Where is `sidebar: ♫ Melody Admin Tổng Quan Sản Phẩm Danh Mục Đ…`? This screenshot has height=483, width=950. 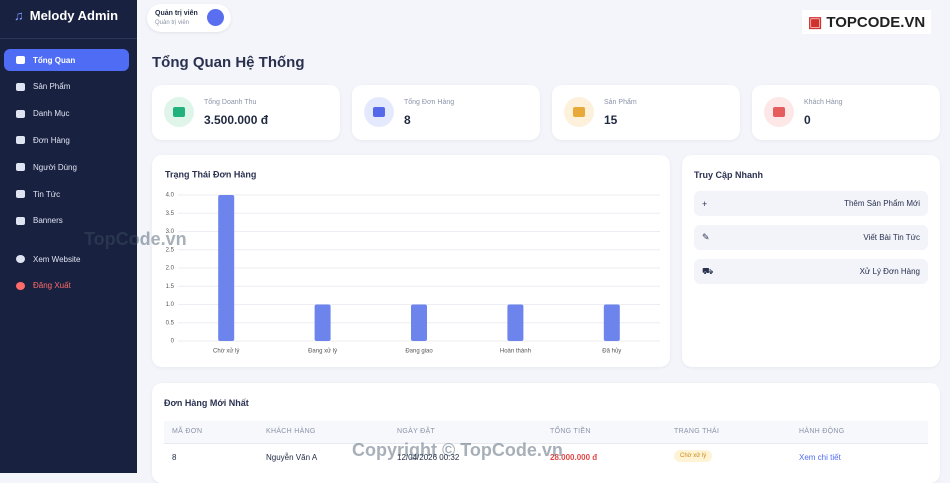 sidebar: ♫ Melody Admin Tổng Quan Sản Phẩm Danh Mục Đ… is located at coordinates (68, 236).